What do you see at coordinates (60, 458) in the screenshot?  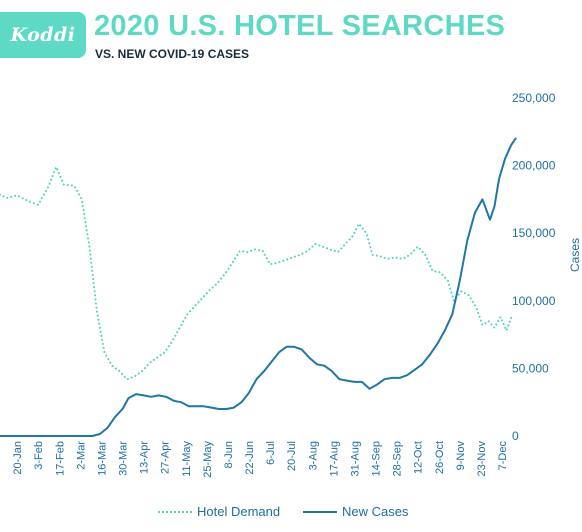 I see `x-tick-label: 17-Feb` at bounding box center [60, 458].